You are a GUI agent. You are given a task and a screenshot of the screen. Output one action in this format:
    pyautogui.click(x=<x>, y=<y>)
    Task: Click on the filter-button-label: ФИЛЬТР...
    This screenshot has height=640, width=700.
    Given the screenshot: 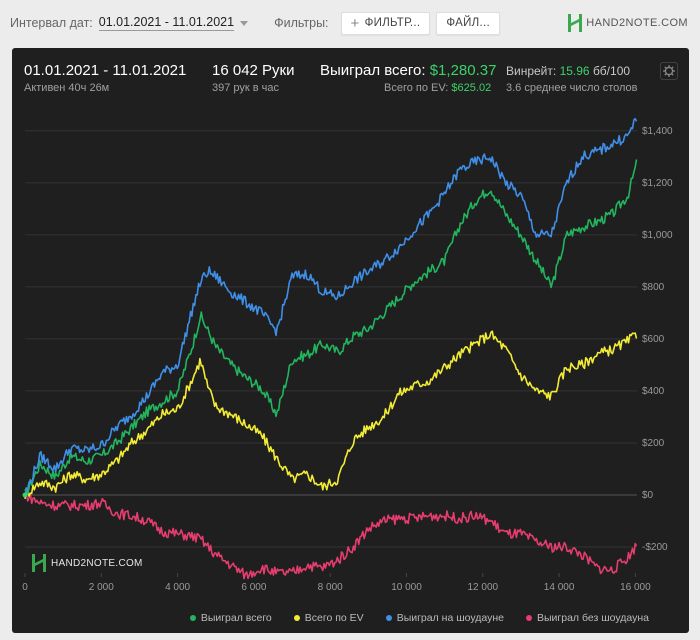 What is the action you would take?
    pyautogui.click(x=392, y=23)
    